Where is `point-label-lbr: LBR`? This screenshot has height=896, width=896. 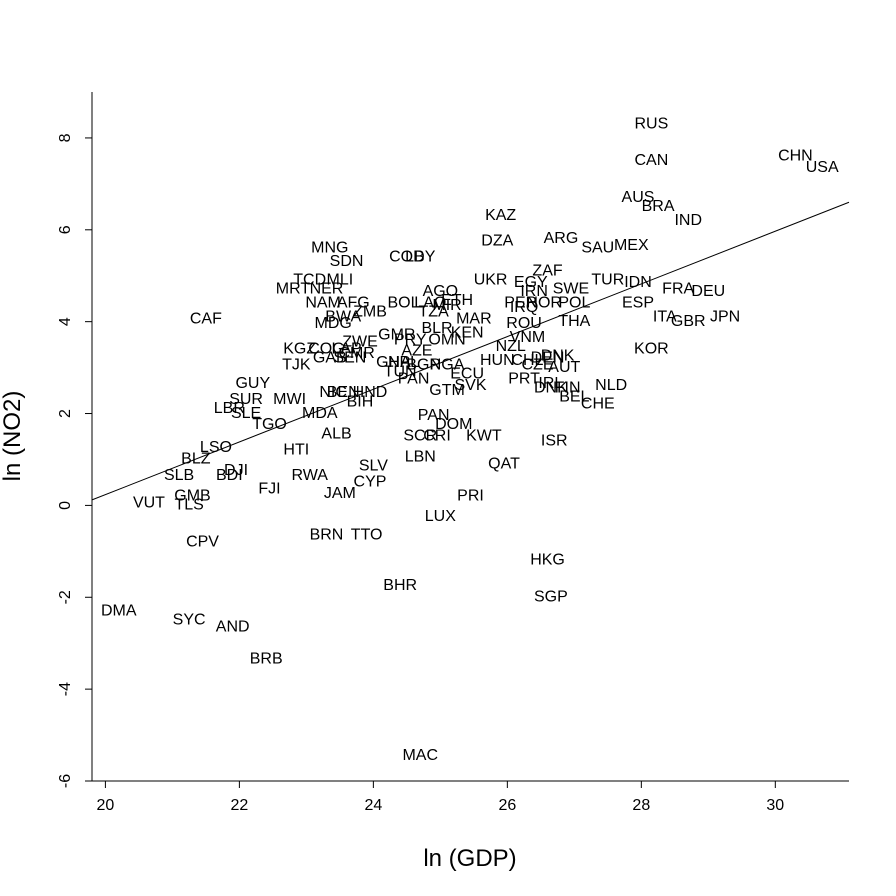
point-label-lbr: LBR is located at coordinates (229, 408).